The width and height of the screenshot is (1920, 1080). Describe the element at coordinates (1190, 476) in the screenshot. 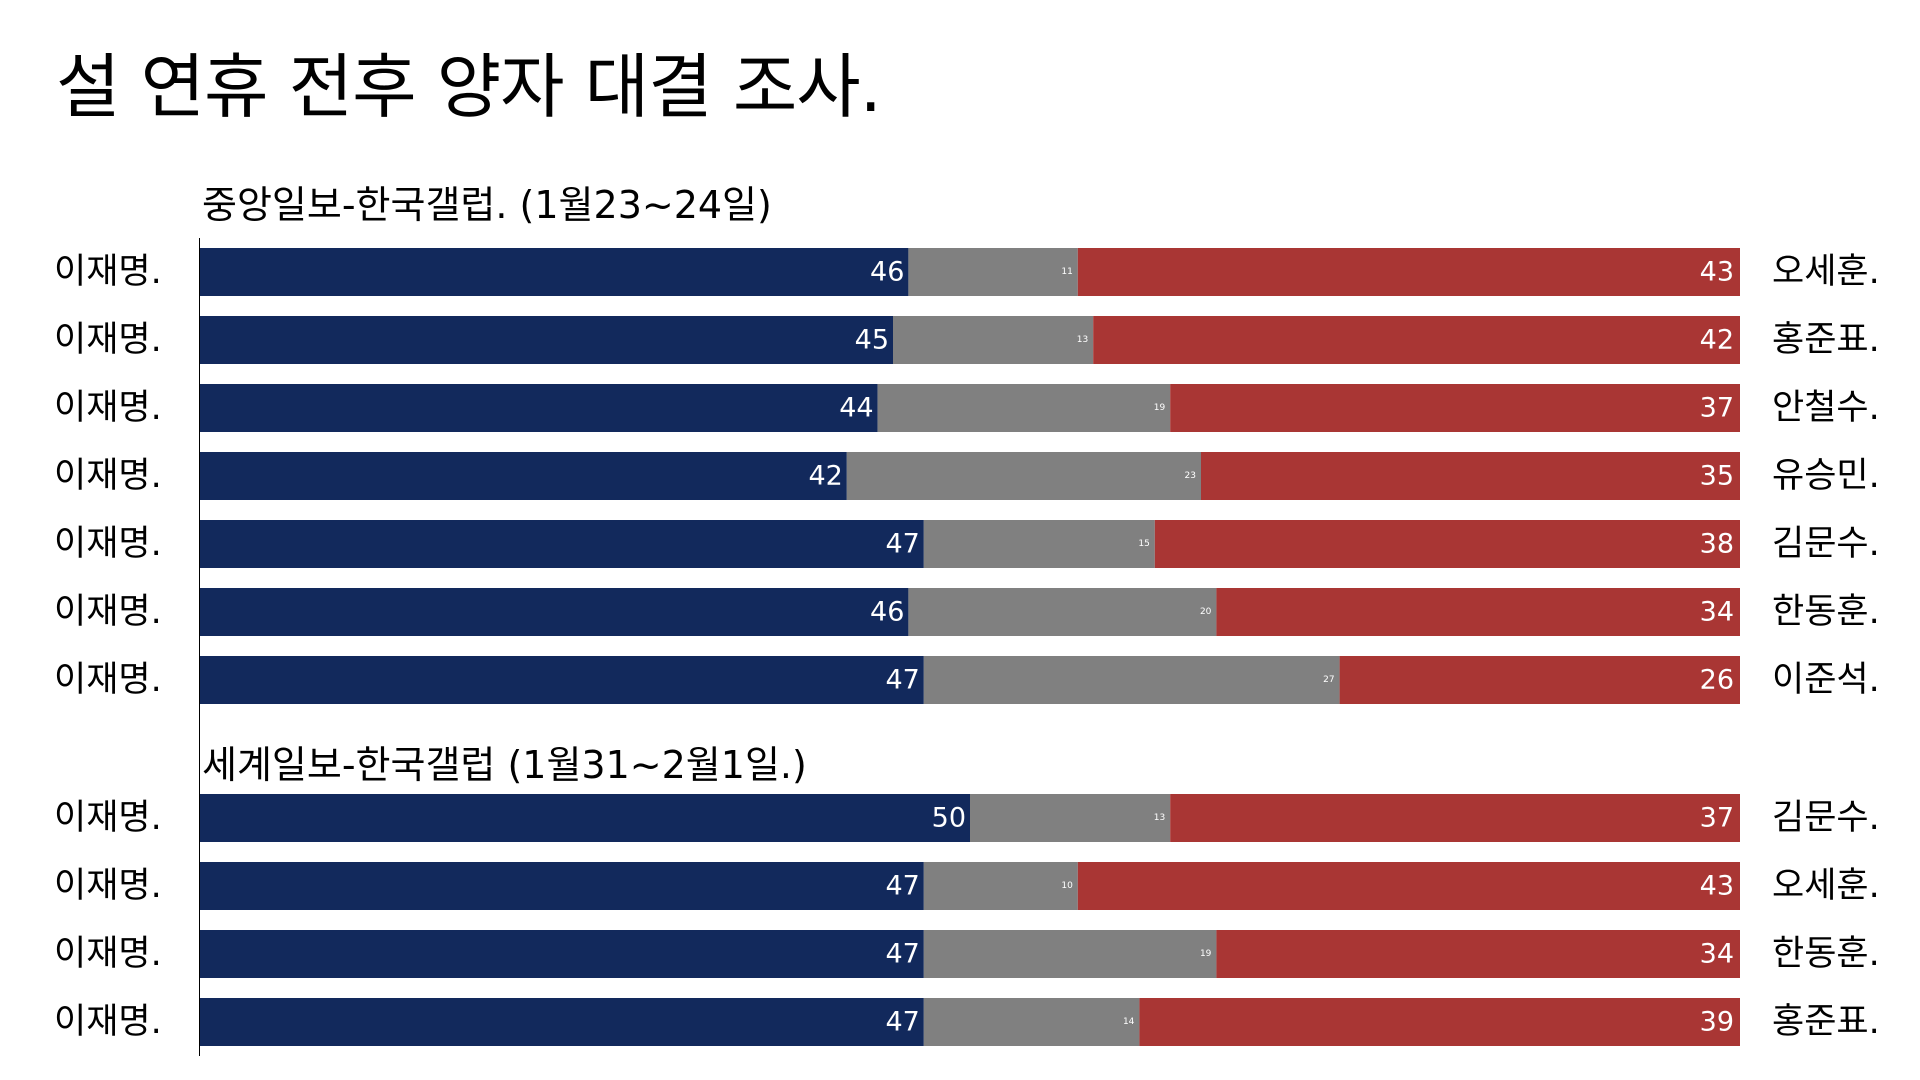

I see `value-undecided: 23` at that location.